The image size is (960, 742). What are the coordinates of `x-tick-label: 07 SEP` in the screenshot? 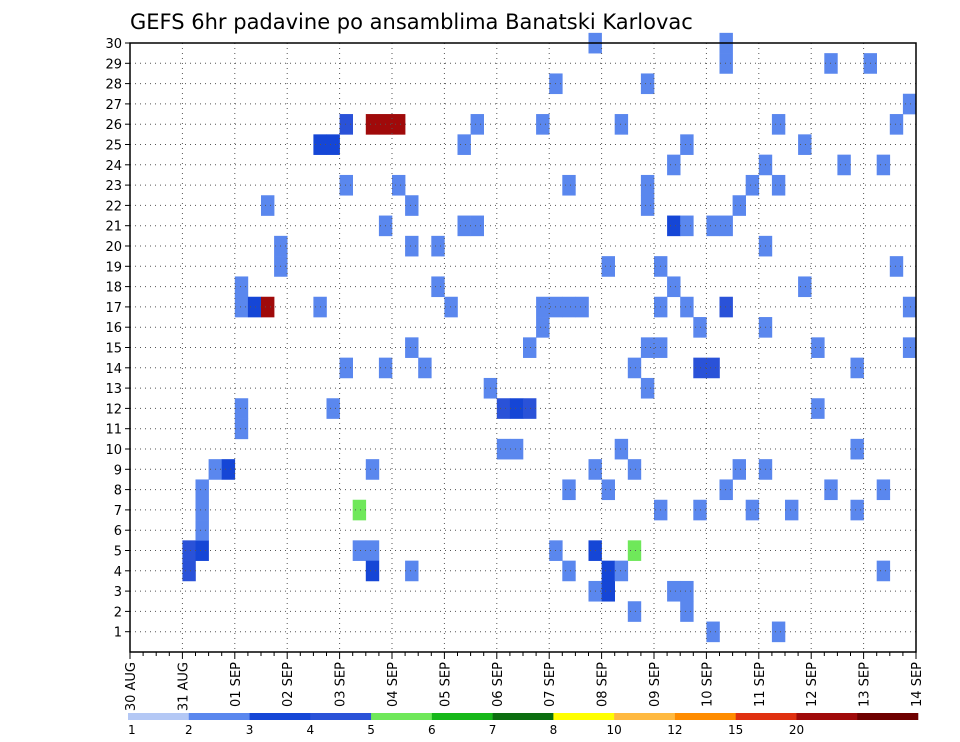 It's located at (550, 684).